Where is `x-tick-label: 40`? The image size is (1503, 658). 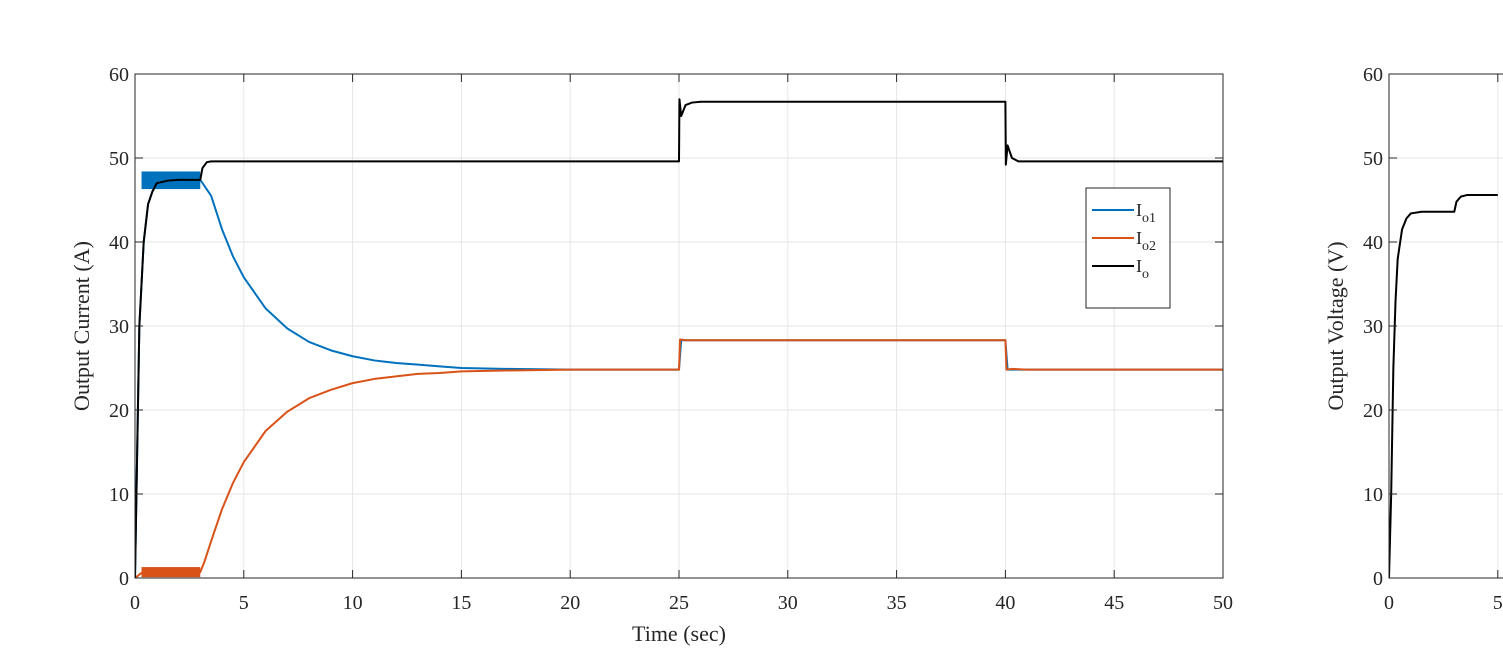
x-tick-label: 40 is located at coordinates (1005, 603).